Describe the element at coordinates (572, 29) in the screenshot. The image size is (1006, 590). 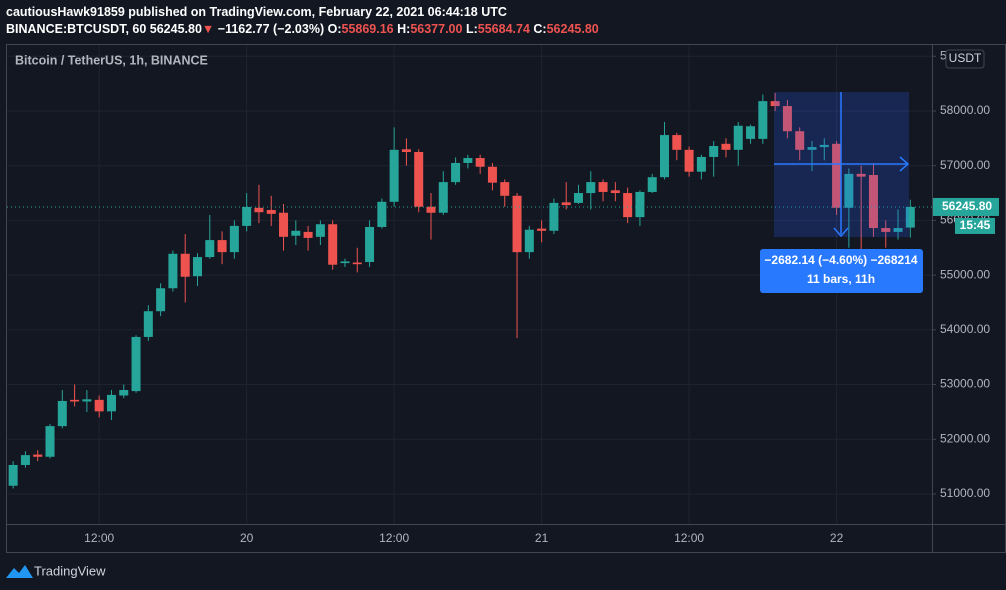
I see `c: 56245.80` at that location.